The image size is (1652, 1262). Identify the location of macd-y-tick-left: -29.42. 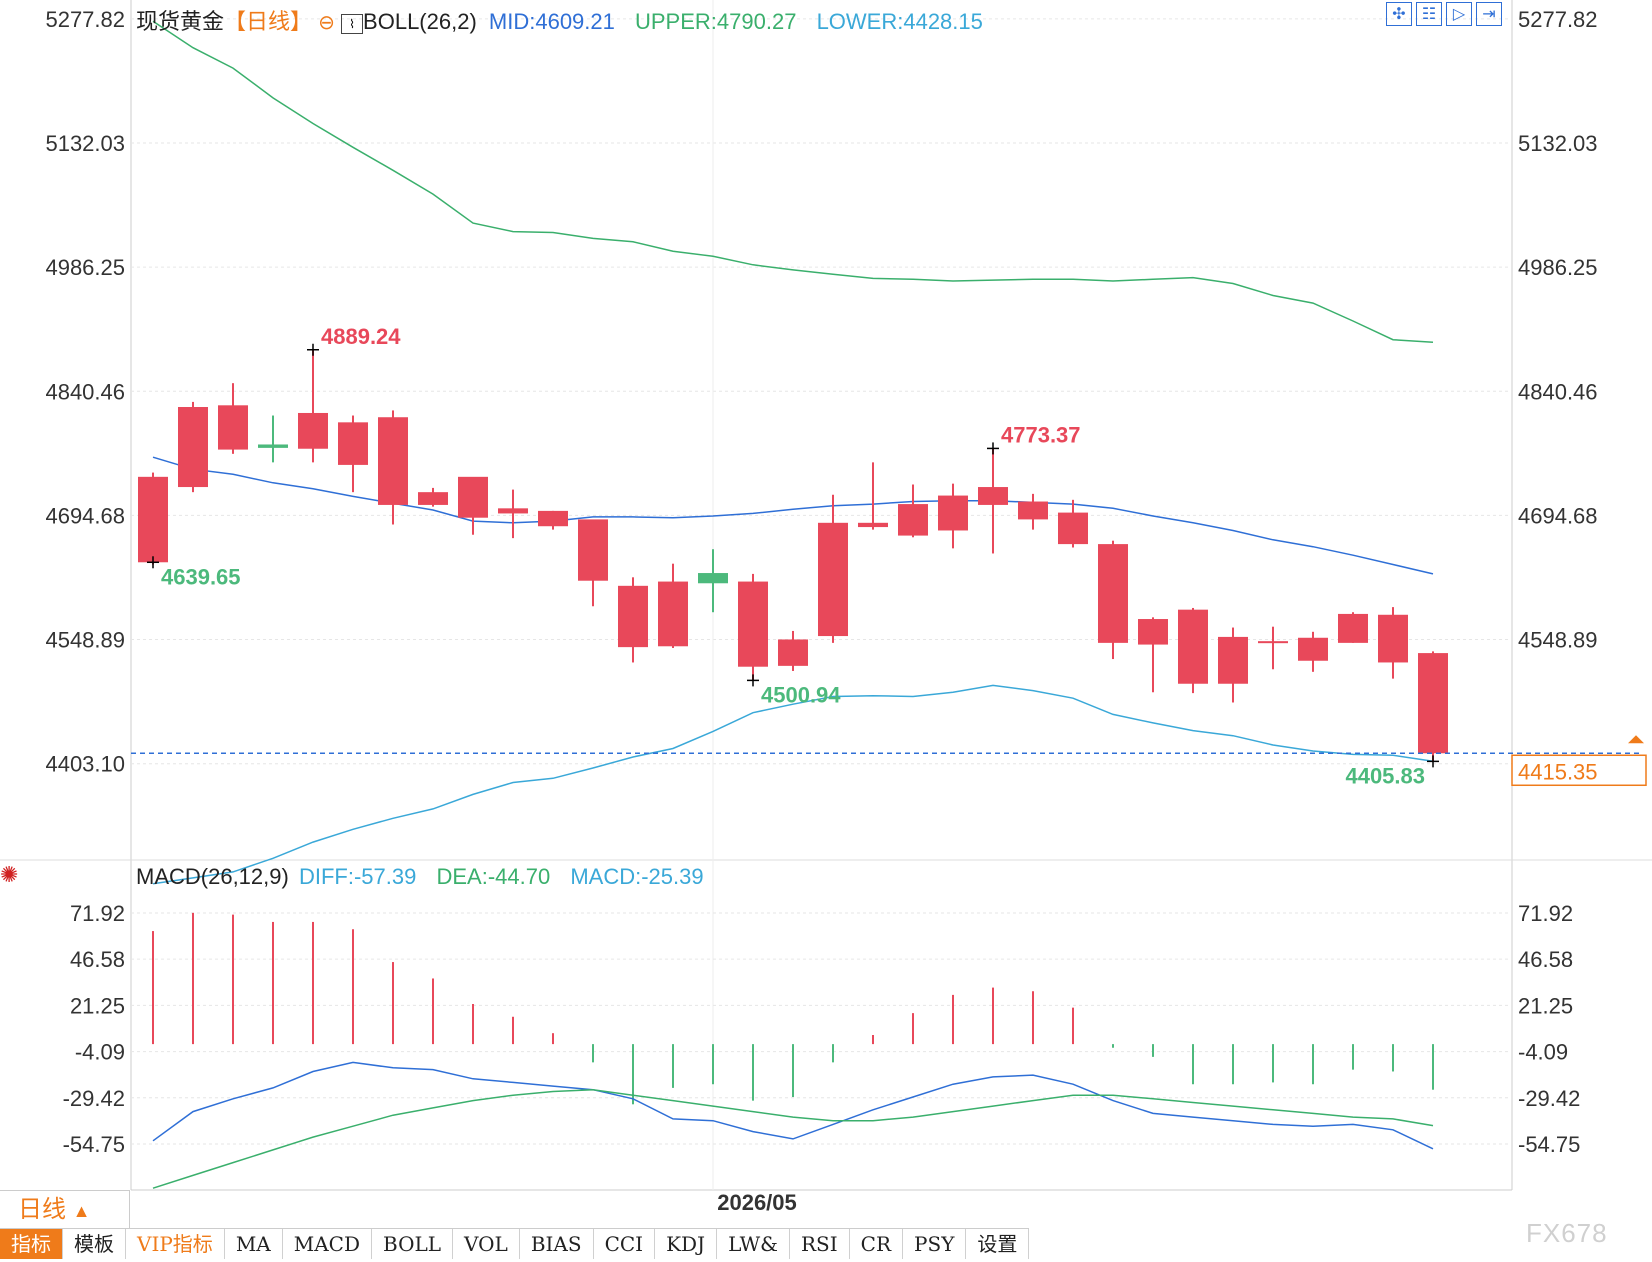
(94, 1098).